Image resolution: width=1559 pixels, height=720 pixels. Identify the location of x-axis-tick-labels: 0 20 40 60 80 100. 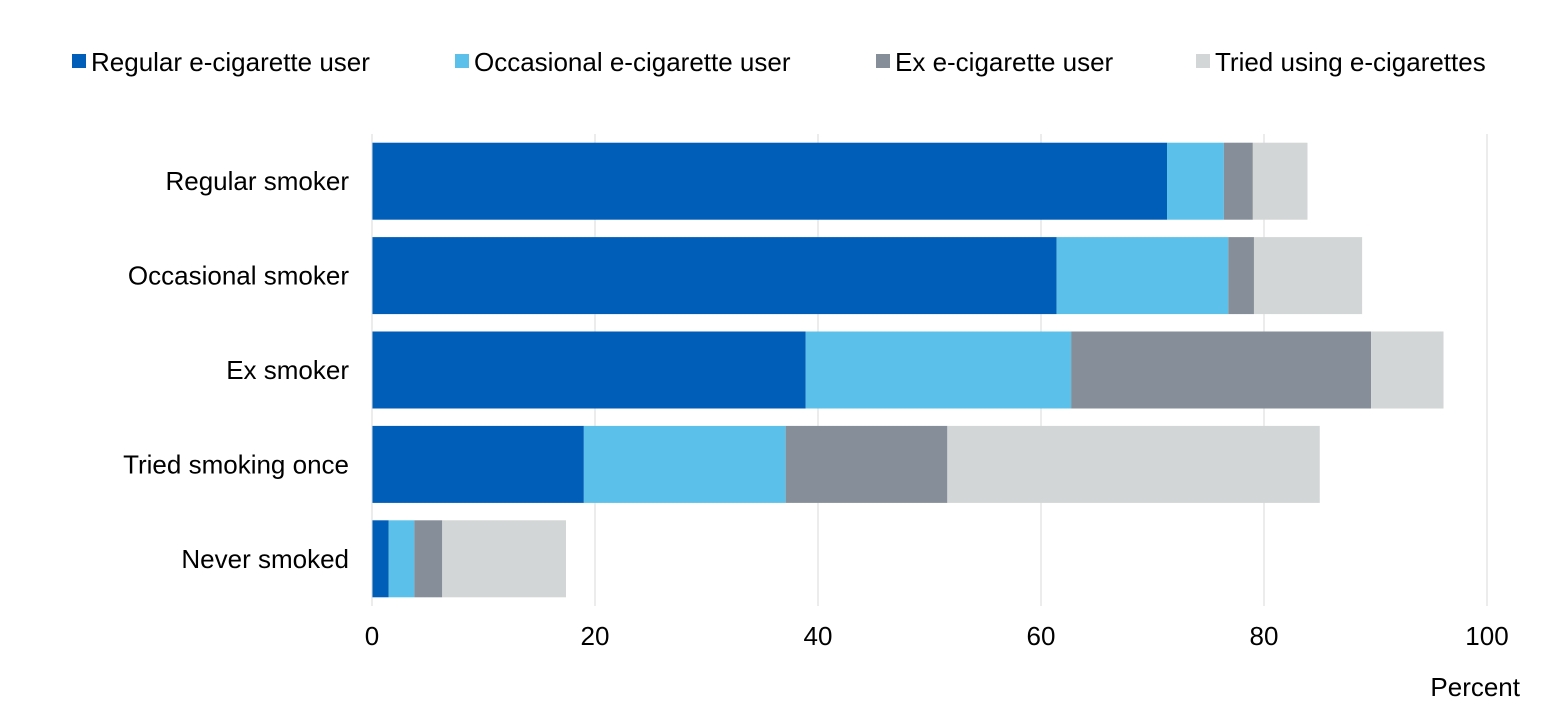
(937, 636).